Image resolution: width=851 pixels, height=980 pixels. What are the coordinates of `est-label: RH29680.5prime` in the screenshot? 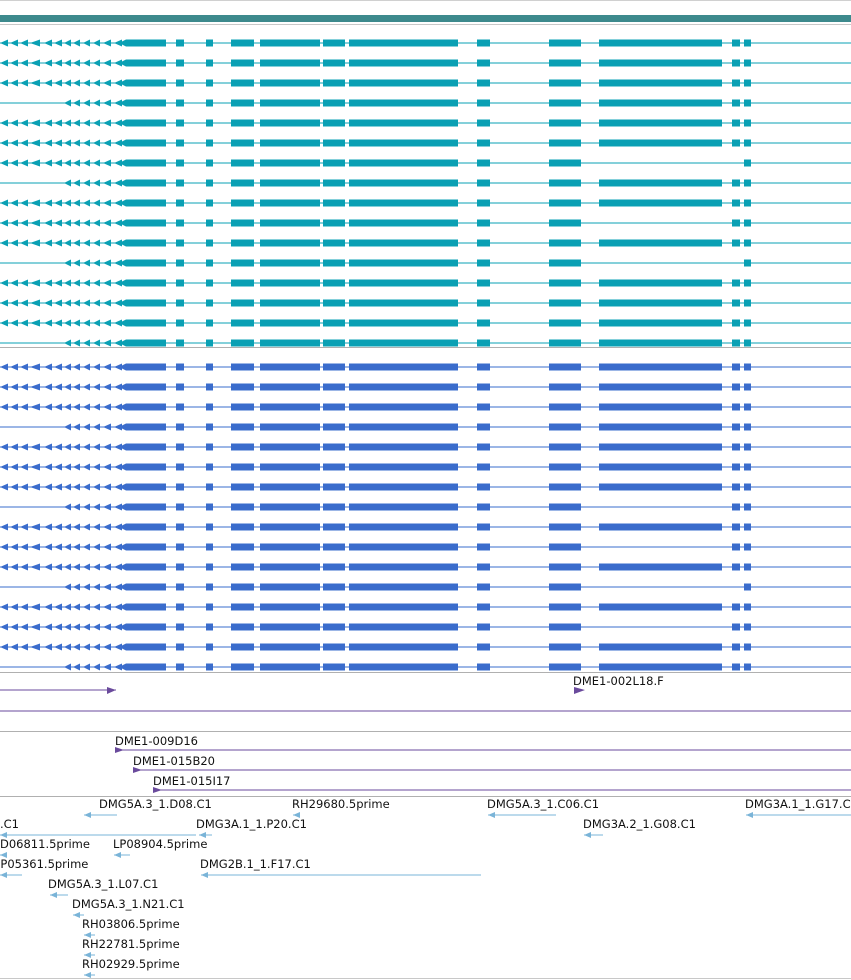 It's located at (341, 804).